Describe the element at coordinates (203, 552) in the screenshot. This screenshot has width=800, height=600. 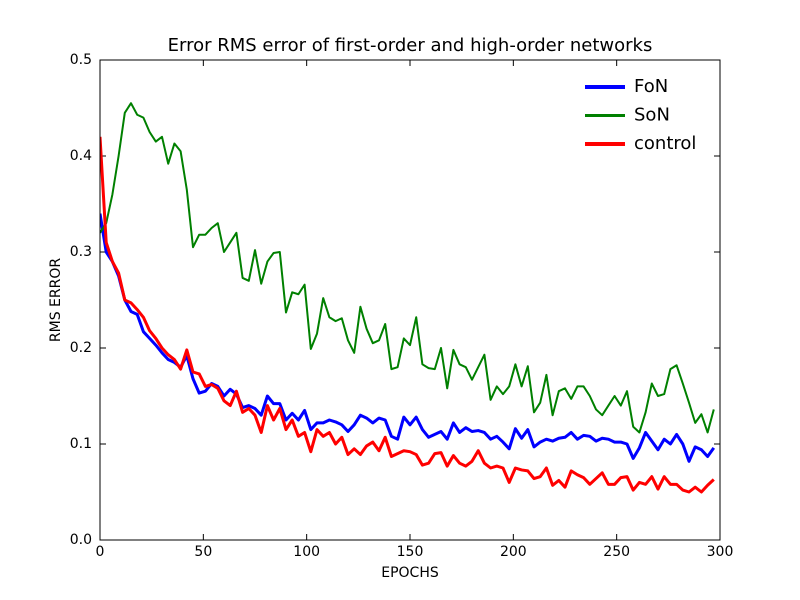
I see `x-tick-label: 50` at that location.